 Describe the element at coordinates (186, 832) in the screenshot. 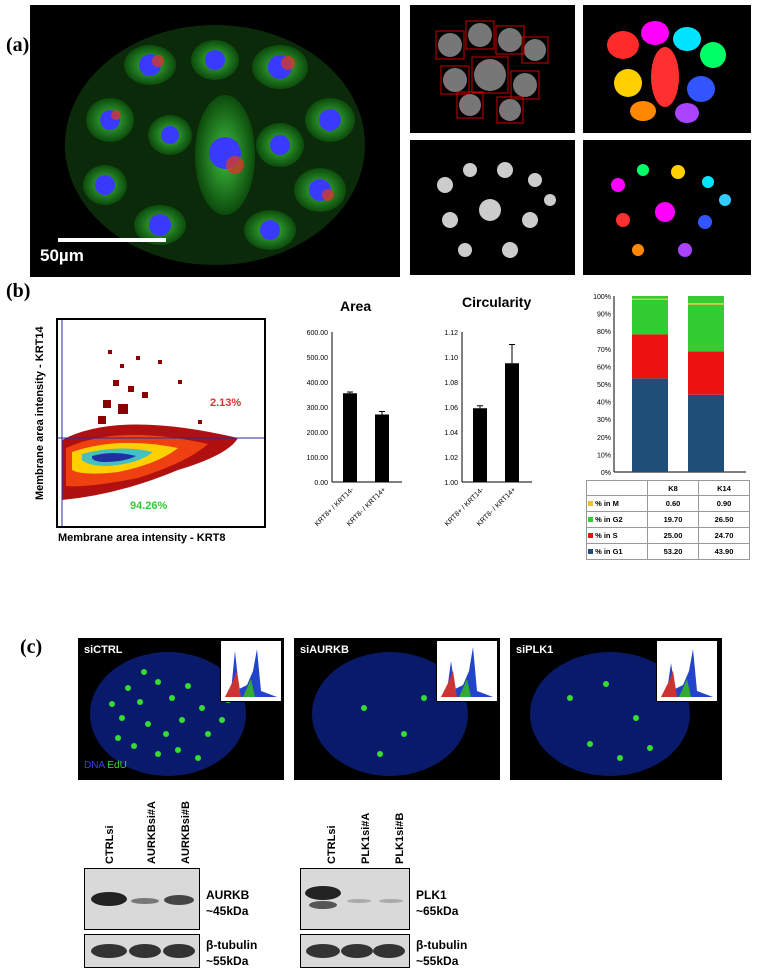

I see `lane-label: AURKBsi#B` at that location.